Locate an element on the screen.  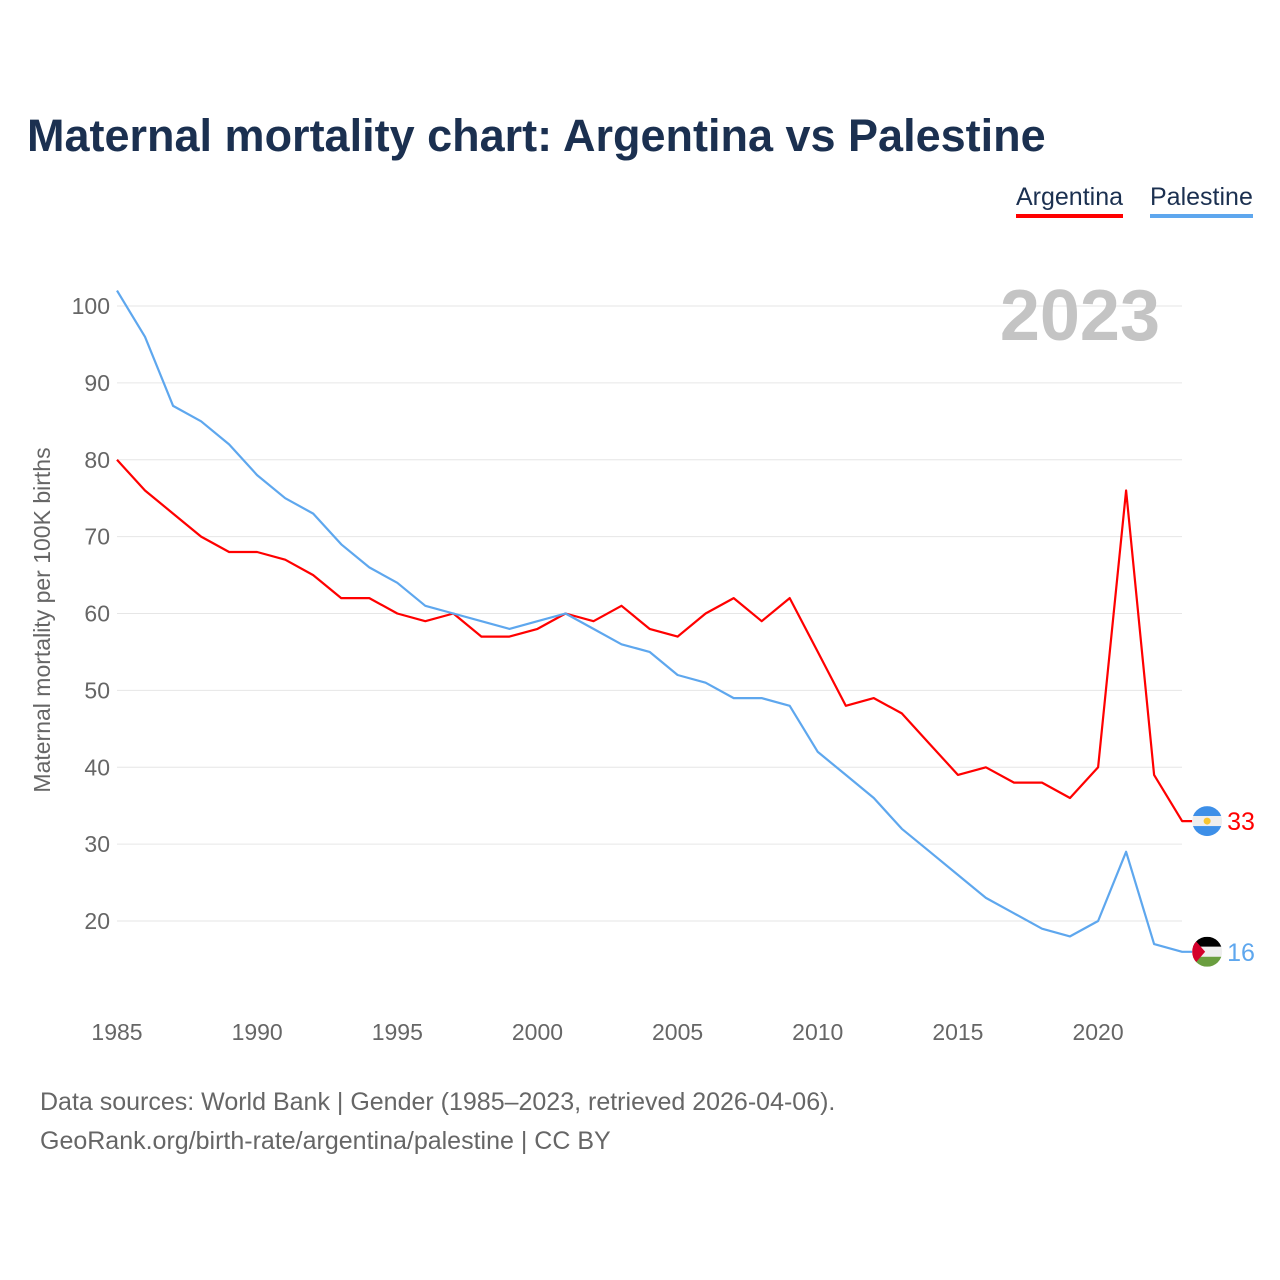
y-tick-label: 90 is located at coordinates (97, 383).